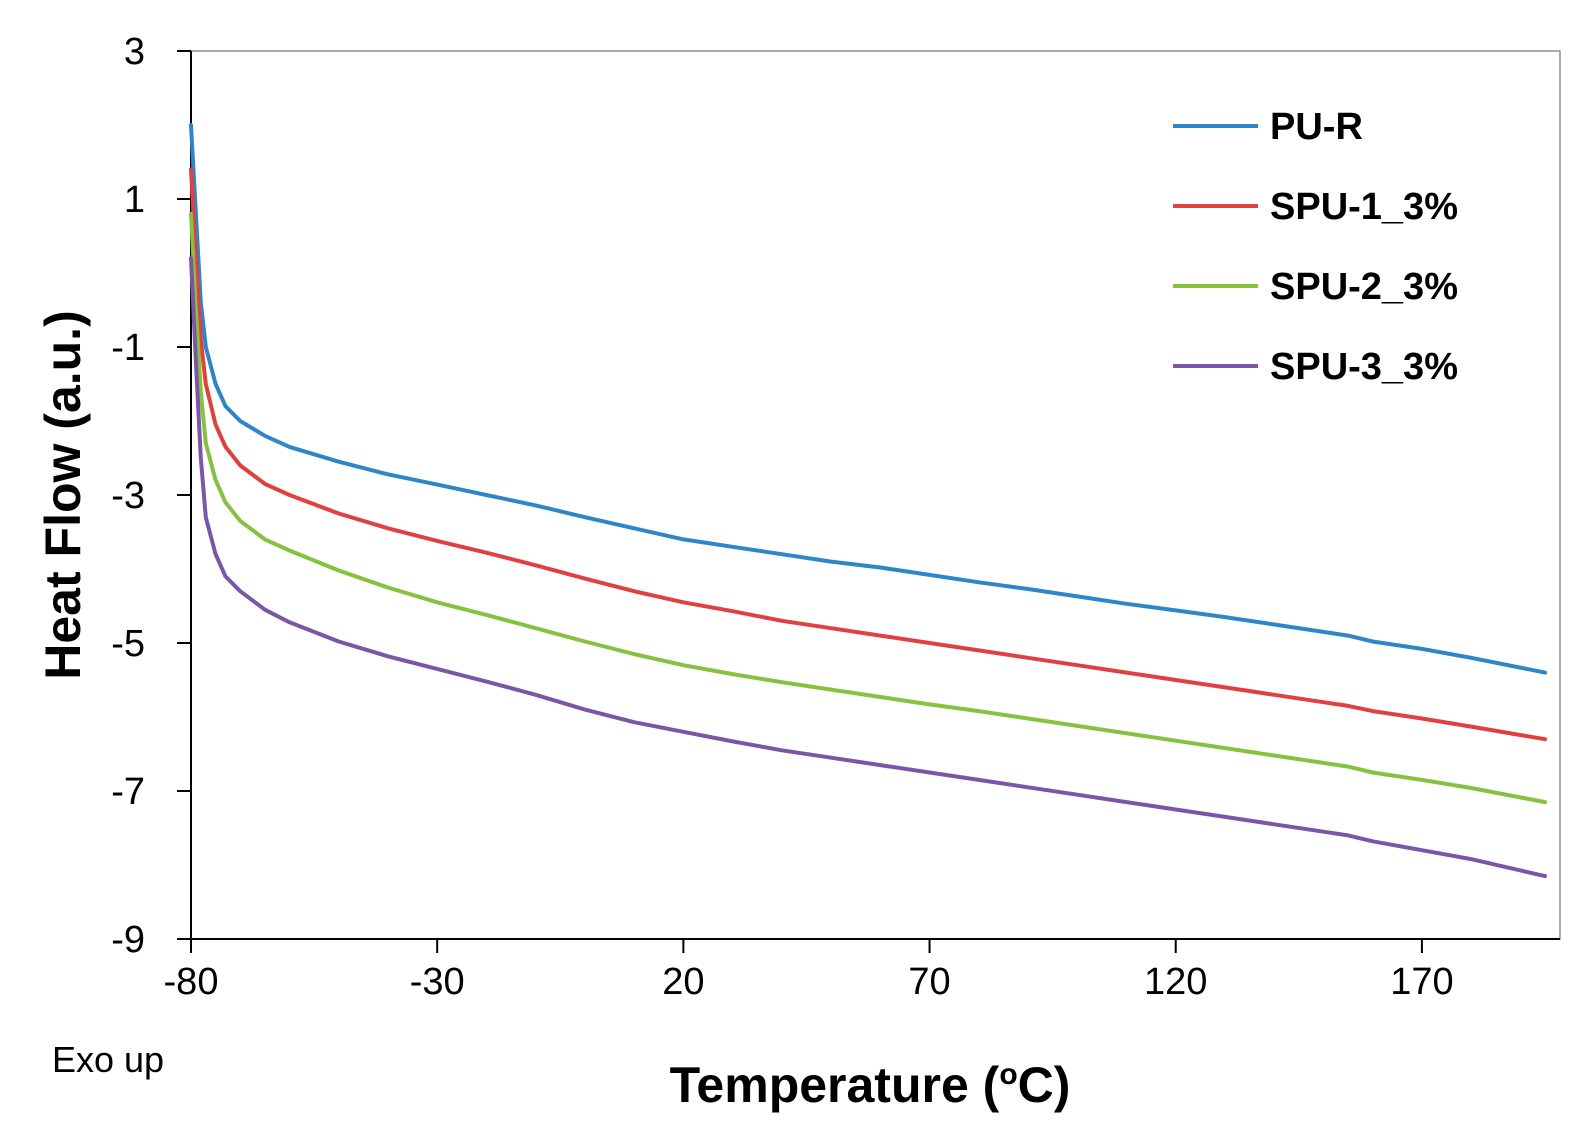 The image size is (1595, 1141). What do you see at coordinates (1421, 982) in the screenshot?
I see `x-tick-label: 170` at bounding box center [1421, 982].